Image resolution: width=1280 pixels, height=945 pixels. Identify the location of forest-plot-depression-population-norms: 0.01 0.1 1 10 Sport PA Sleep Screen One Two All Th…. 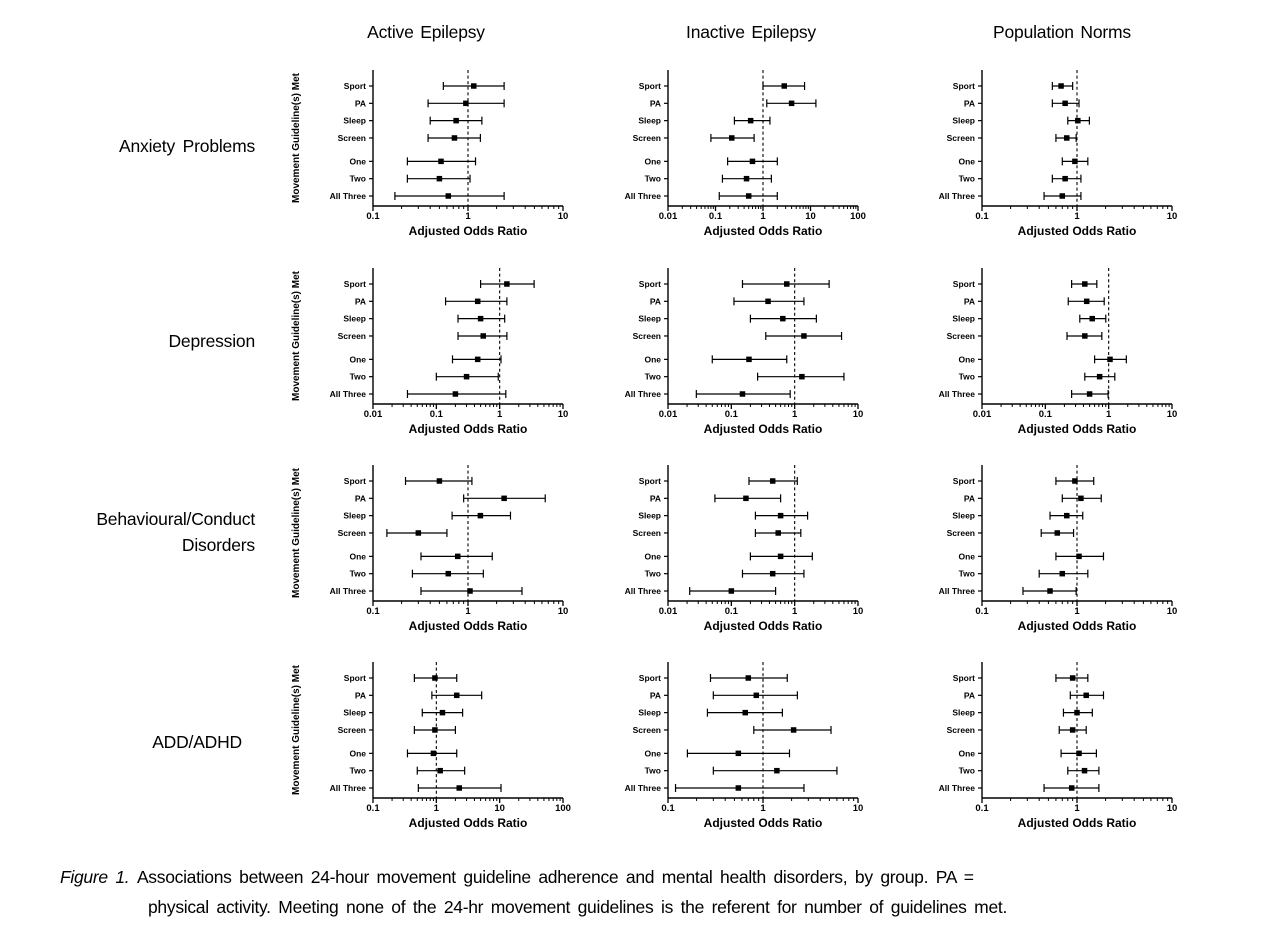
(1057, 351).